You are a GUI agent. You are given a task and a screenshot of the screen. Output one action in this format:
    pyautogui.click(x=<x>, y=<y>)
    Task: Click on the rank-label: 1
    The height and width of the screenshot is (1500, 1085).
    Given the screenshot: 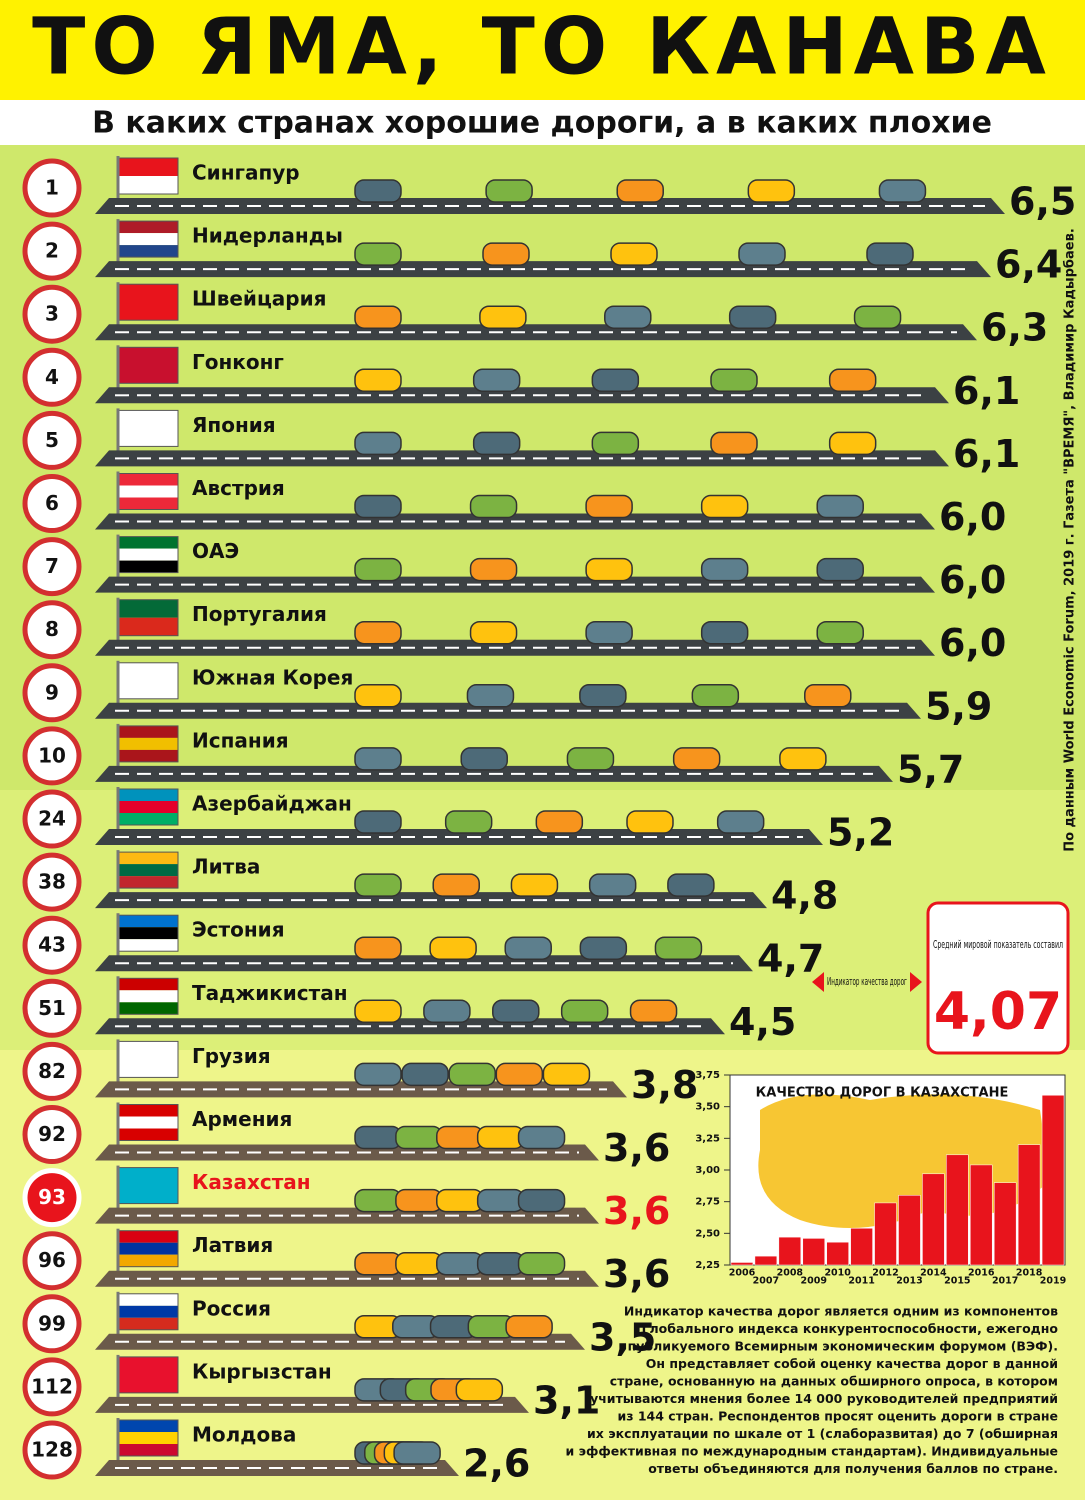 What is the action you would take?
    pyautogui.click(x=52, y=188)
    